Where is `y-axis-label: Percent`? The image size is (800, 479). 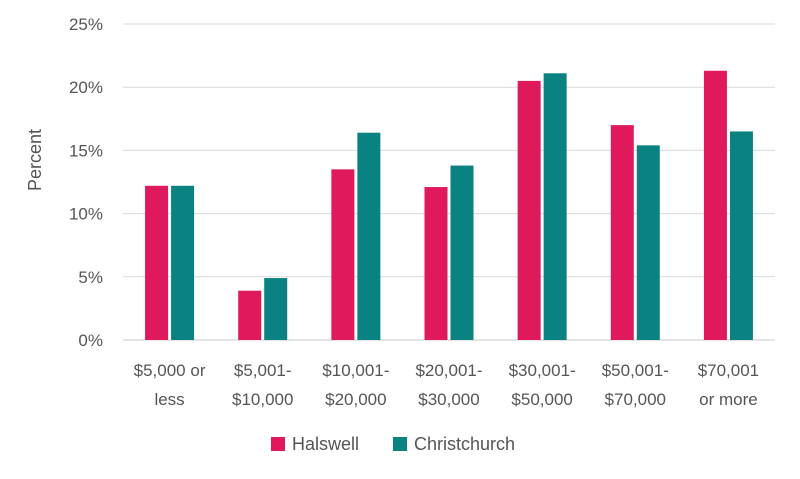 y-axis-label: Percent is located at coordinates (35, 160).